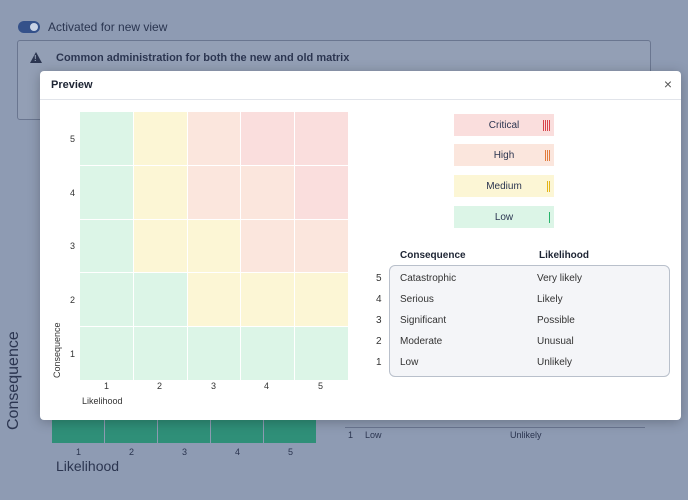  I want to click on x-axis-title: Likelihood, so click(102, 401).